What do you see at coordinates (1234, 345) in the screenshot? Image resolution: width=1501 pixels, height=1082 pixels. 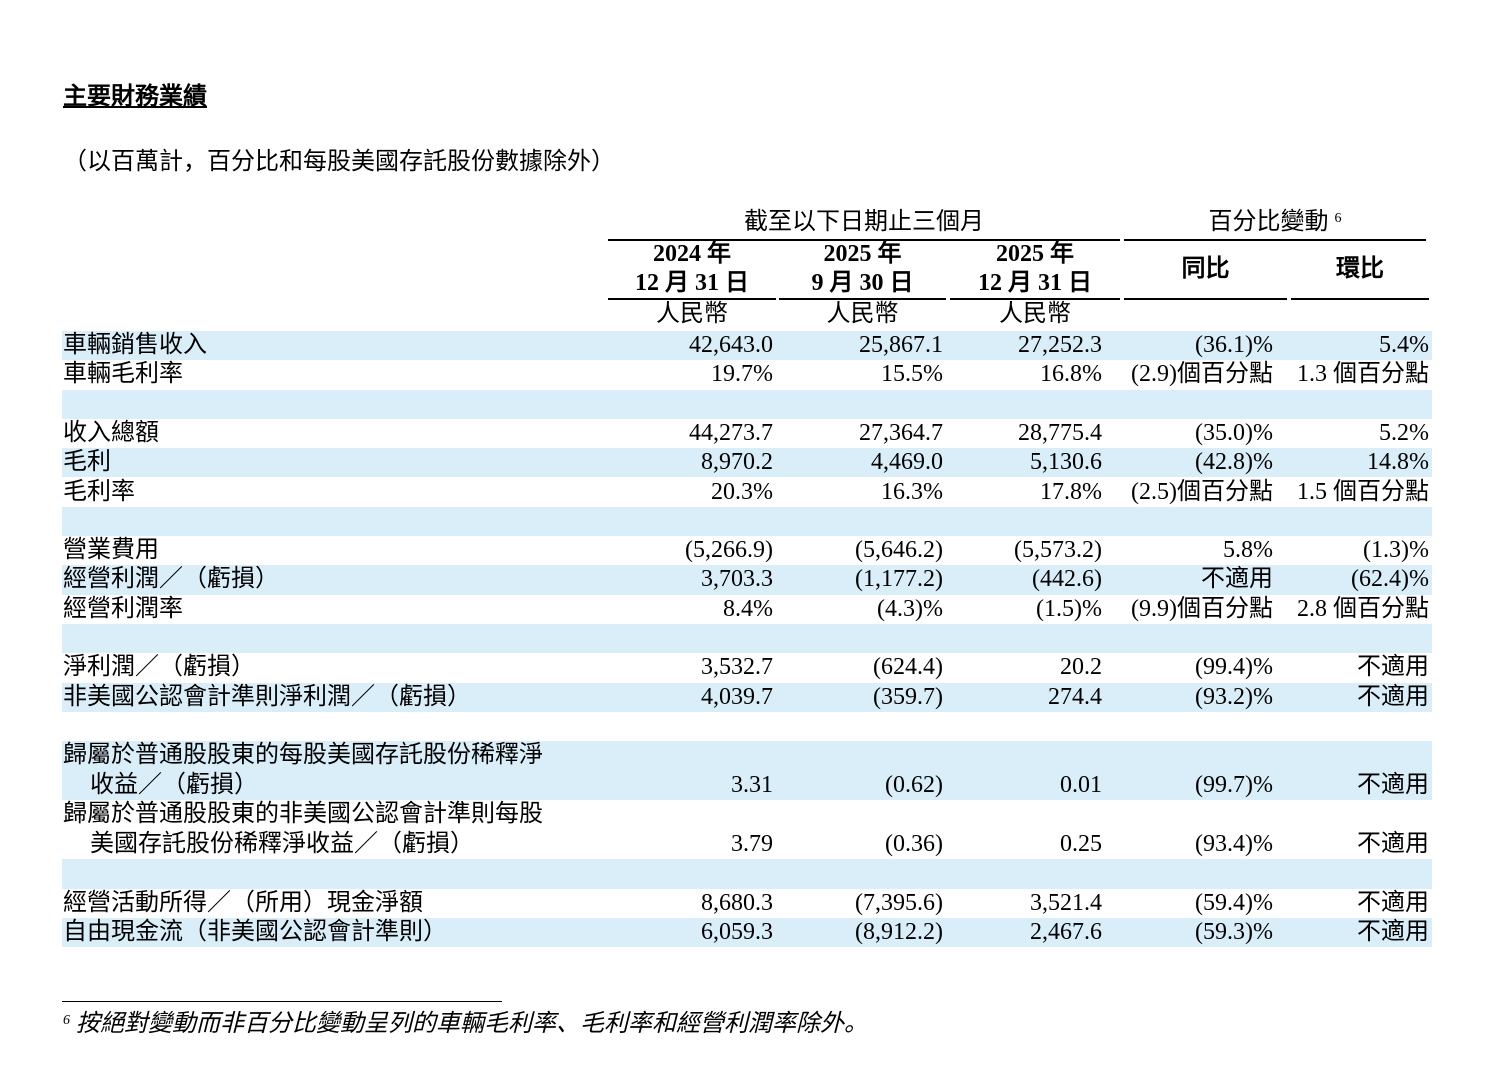 I see `cell: (36.1)%` at bounding box center [1234, 345].